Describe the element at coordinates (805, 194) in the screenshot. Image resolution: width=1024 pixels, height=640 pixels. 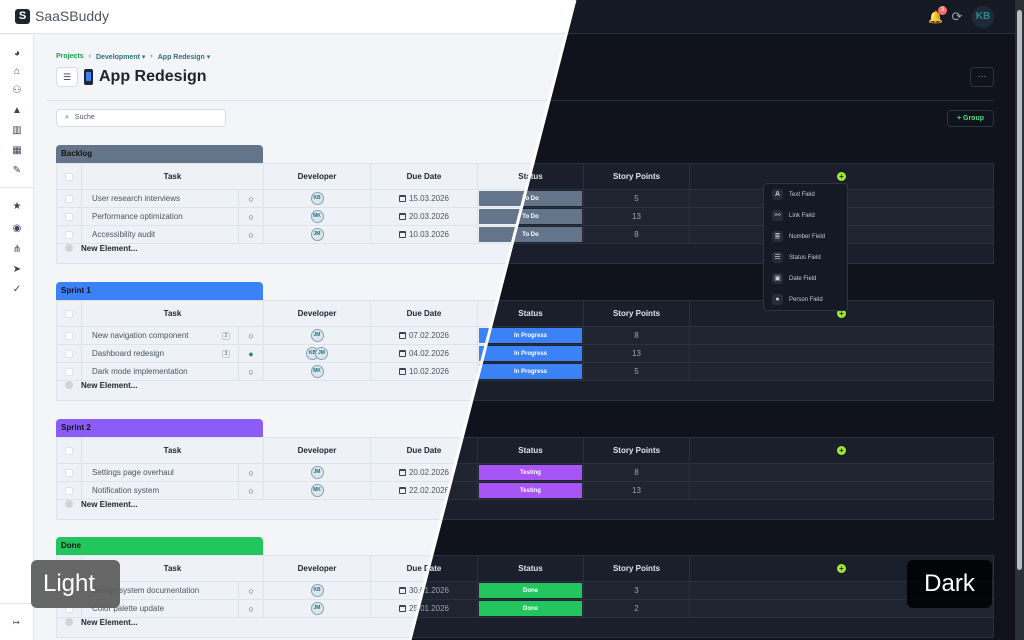
I see `menu-item-text-field: A Text Field` at that location.